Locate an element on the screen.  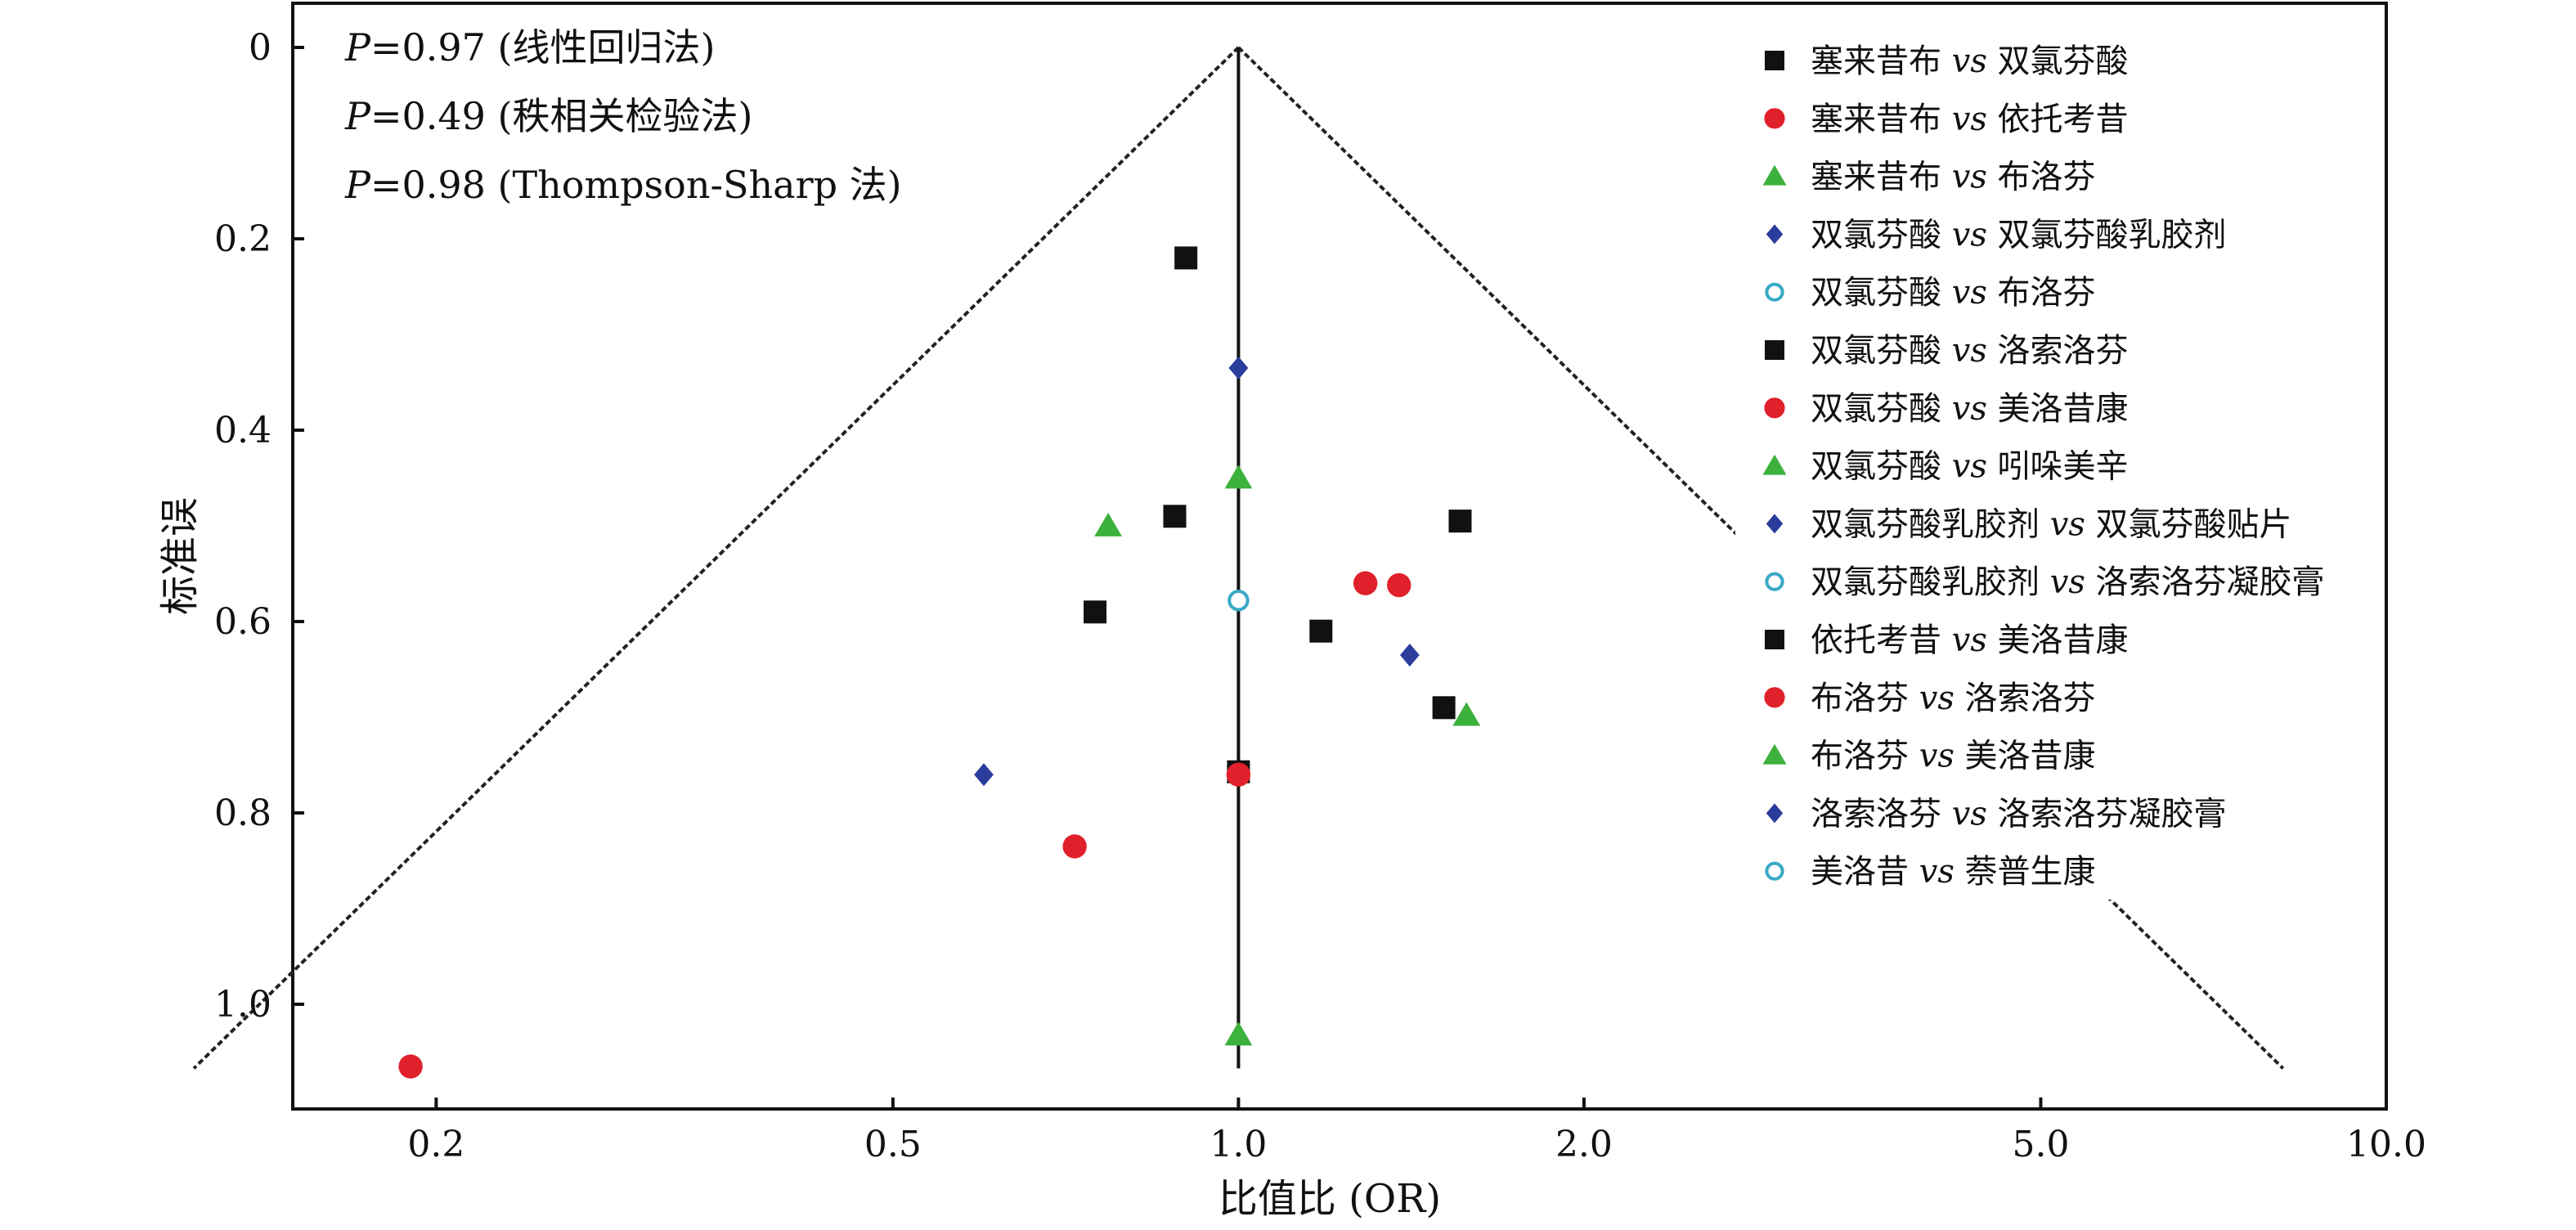
legend-label: 双氯芬酸乳胶剂 vs 洛索洛芬凝胶膏 is located at coordinates (2068, 582).